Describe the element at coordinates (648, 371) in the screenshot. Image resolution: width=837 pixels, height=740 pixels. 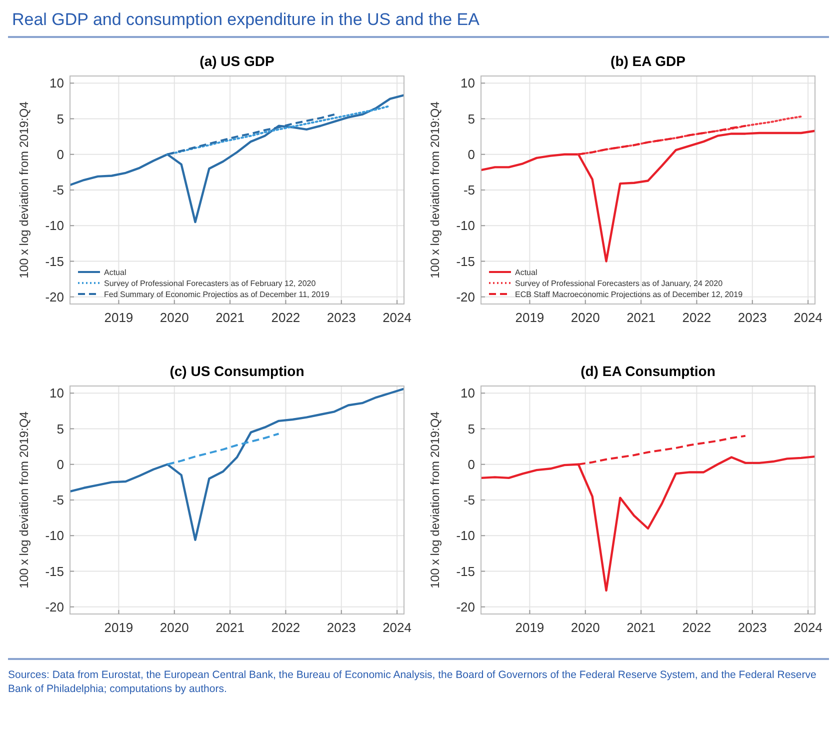
I see `chart-title: (d) EA Consumption` at that location.